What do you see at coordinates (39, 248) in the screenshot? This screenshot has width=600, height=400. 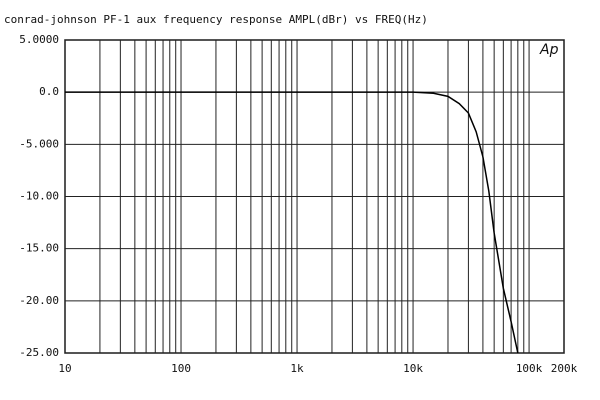 I see `y-tick-label: -15.00` at bounding box center [39, 248].